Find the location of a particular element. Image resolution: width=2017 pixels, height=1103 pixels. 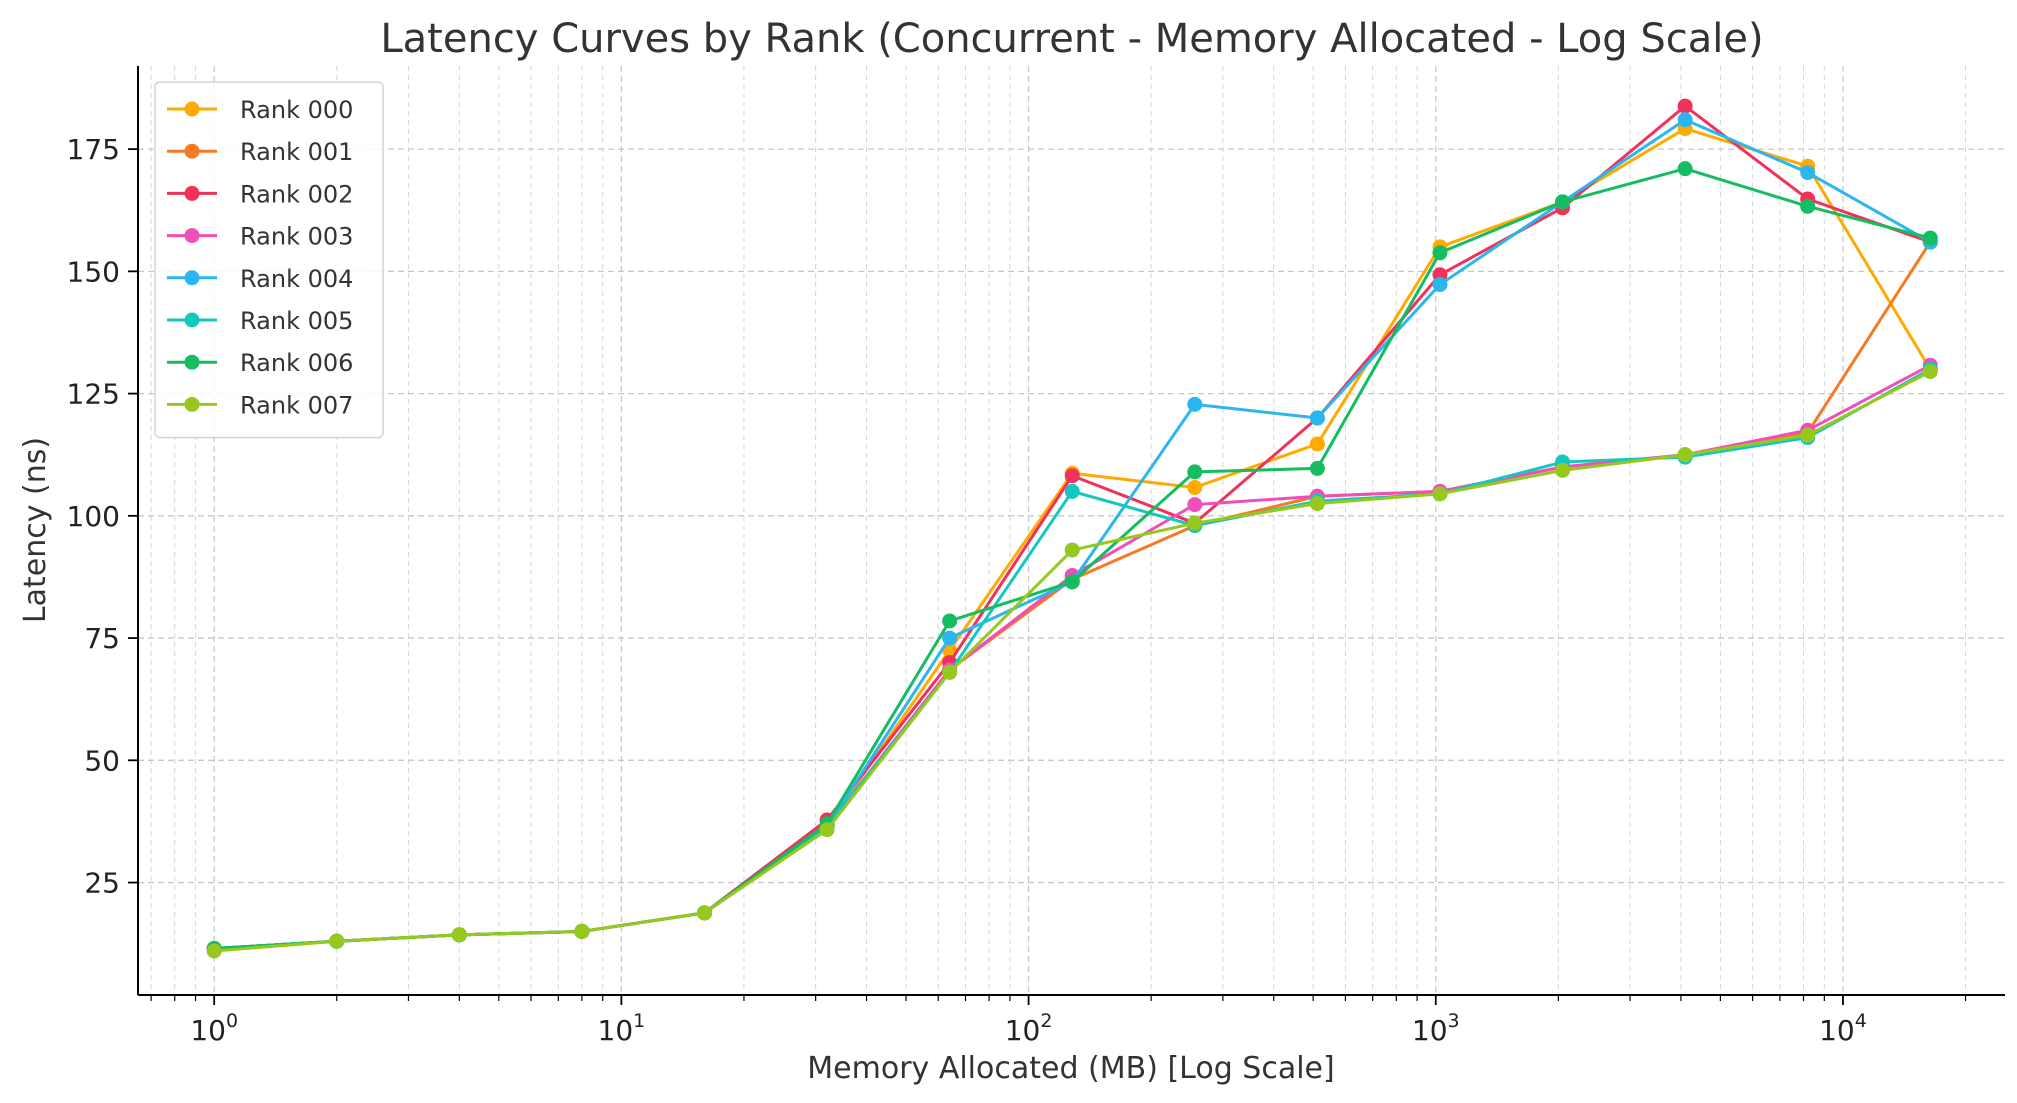

legend-label: Rank 001 is located at coordinates (296, 152).